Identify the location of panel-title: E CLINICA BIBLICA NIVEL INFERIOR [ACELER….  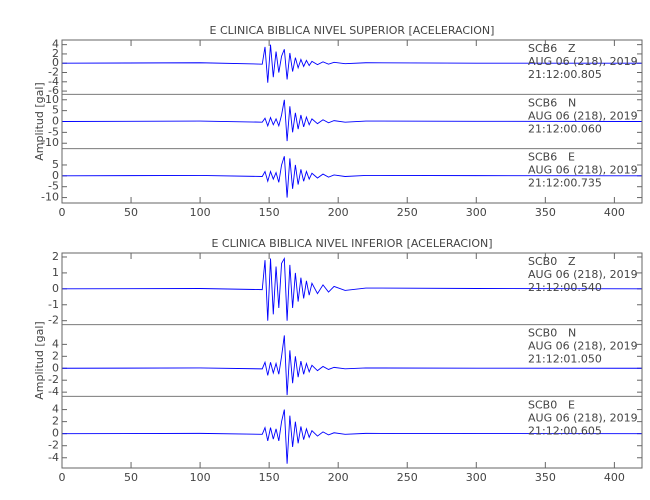
(351, 243).